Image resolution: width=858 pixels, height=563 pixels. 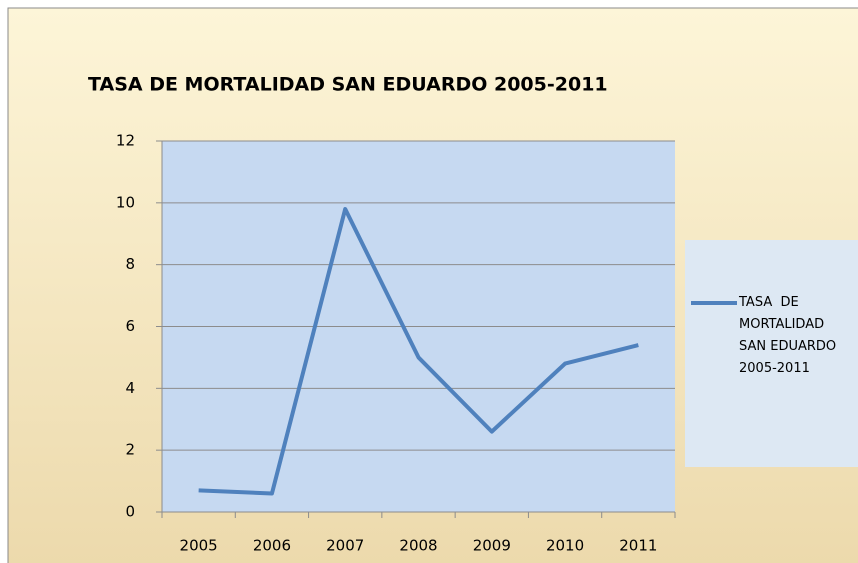 I want to click on y-tick-label: 12, so click(x=125, y=141).